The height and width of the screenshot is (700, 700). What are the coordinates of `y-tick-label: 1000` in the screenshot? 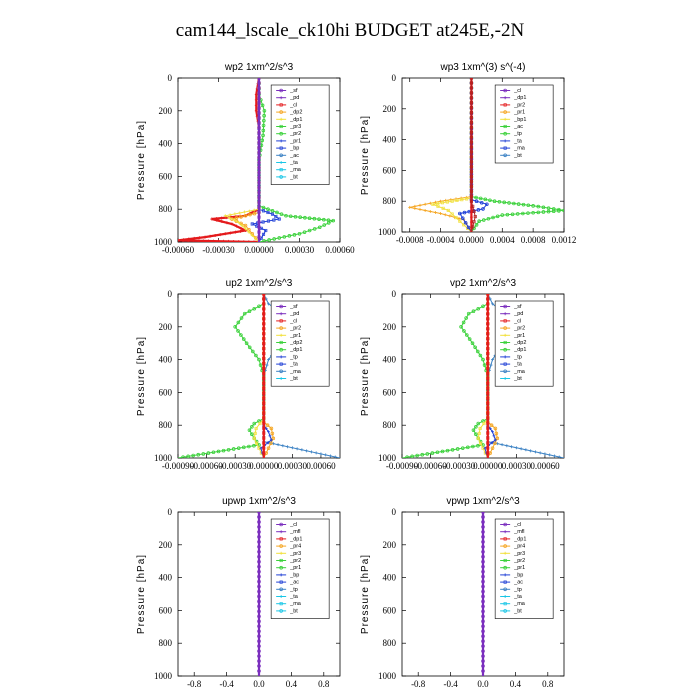 It's located at (387, 458).